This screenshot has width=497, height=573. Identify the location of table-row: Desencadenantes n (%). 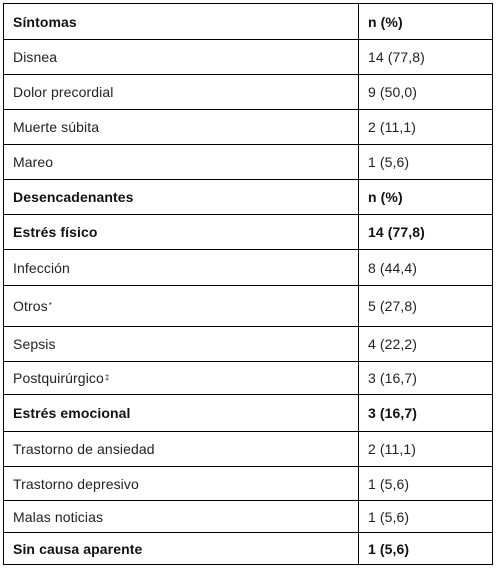
(248, 197).